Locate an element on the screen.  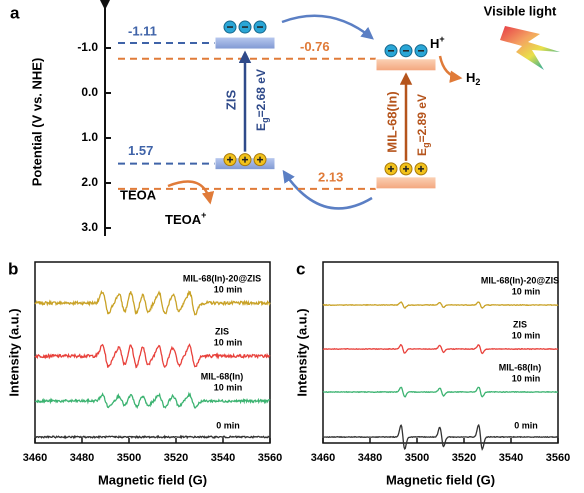
y-tick-label: -1.0 is located at coordinates (87, 47).